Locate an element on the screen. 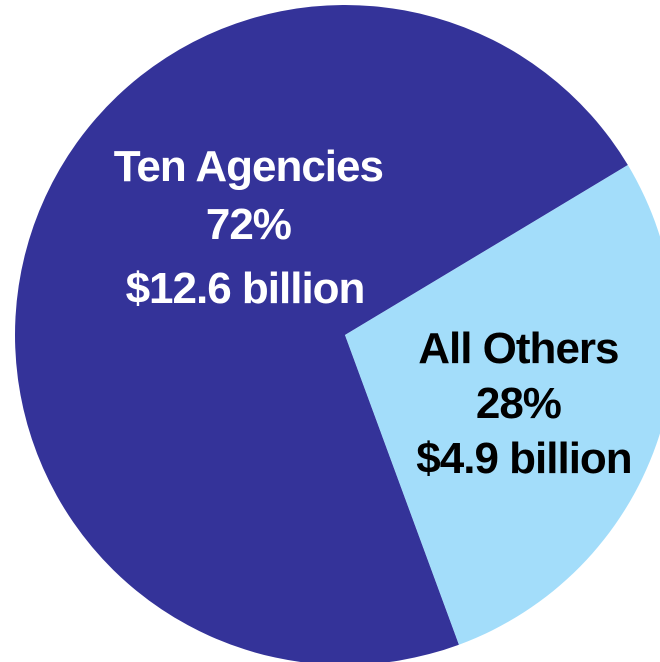 Image resolution: width=660 pixels, height=662 pixels. ten-agencies-amount: $12.6 billion is located at coordinates (245, 288).